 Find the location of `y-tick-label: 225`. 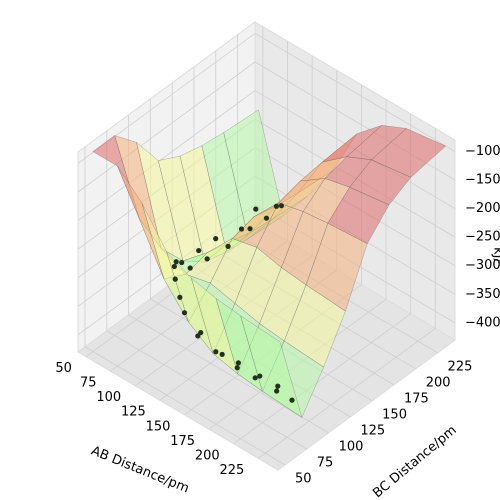

y-tick-label: 225 is located at coordinates (460, 366).